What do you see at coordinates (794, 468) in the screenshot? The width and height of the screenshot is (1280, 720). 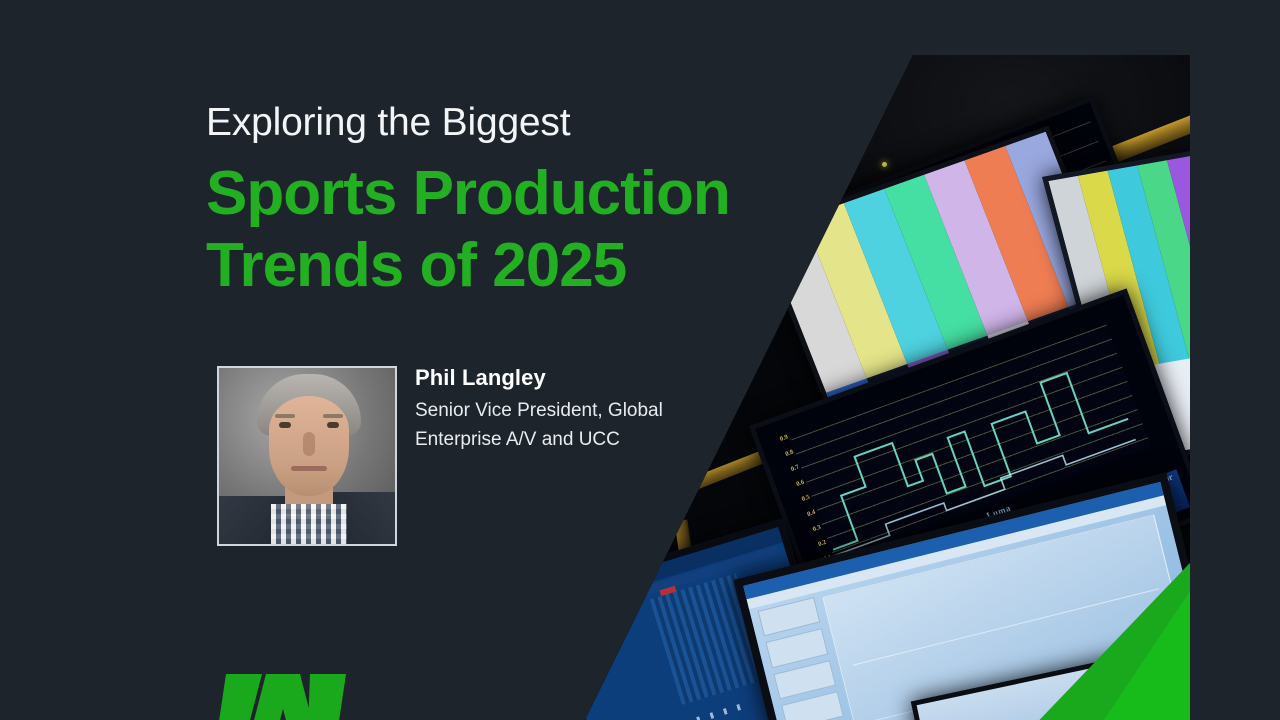 I see `axis-tick: 0.7` at bounding box center [794, 468].